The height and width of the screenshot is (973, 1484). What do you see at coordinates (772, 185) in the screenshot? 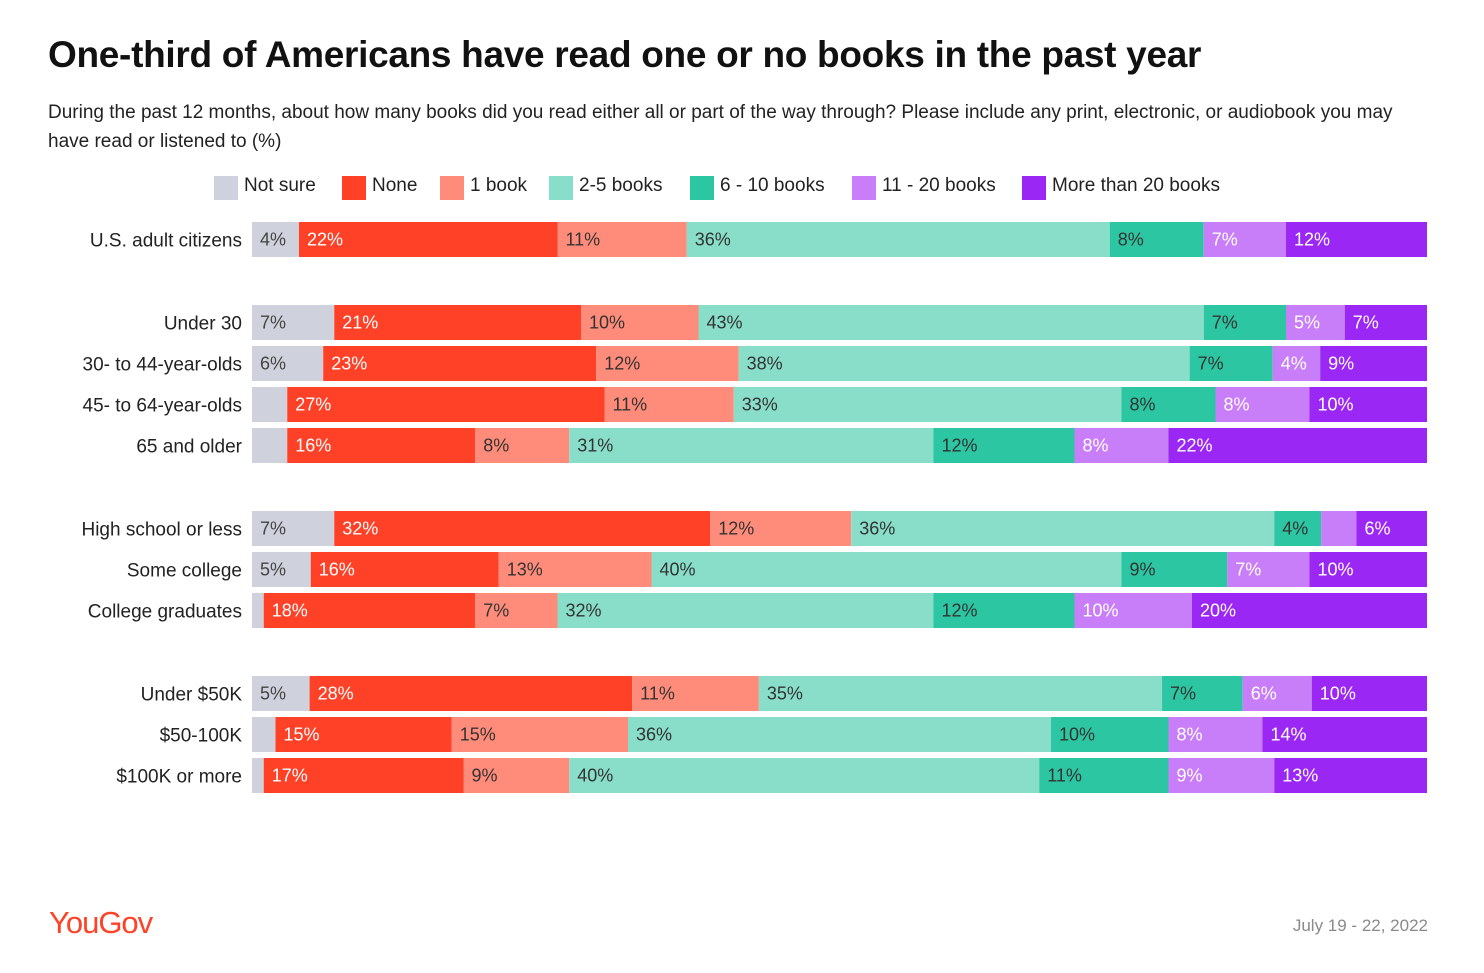
I see `legend-label: 6 - 10 books` at bounding box center [772, 185].